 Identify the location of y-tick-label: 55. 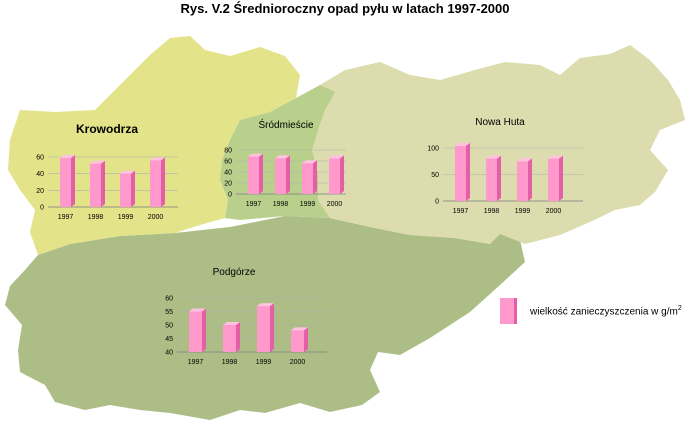
(169, 312).